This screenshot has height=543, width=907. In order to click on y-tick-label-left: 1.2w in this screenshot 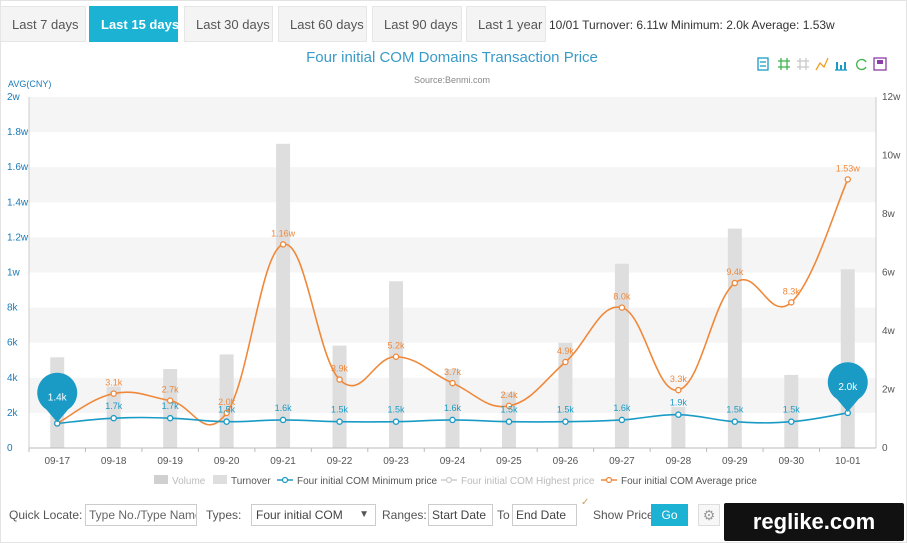, I will do `click(18, 237)`.